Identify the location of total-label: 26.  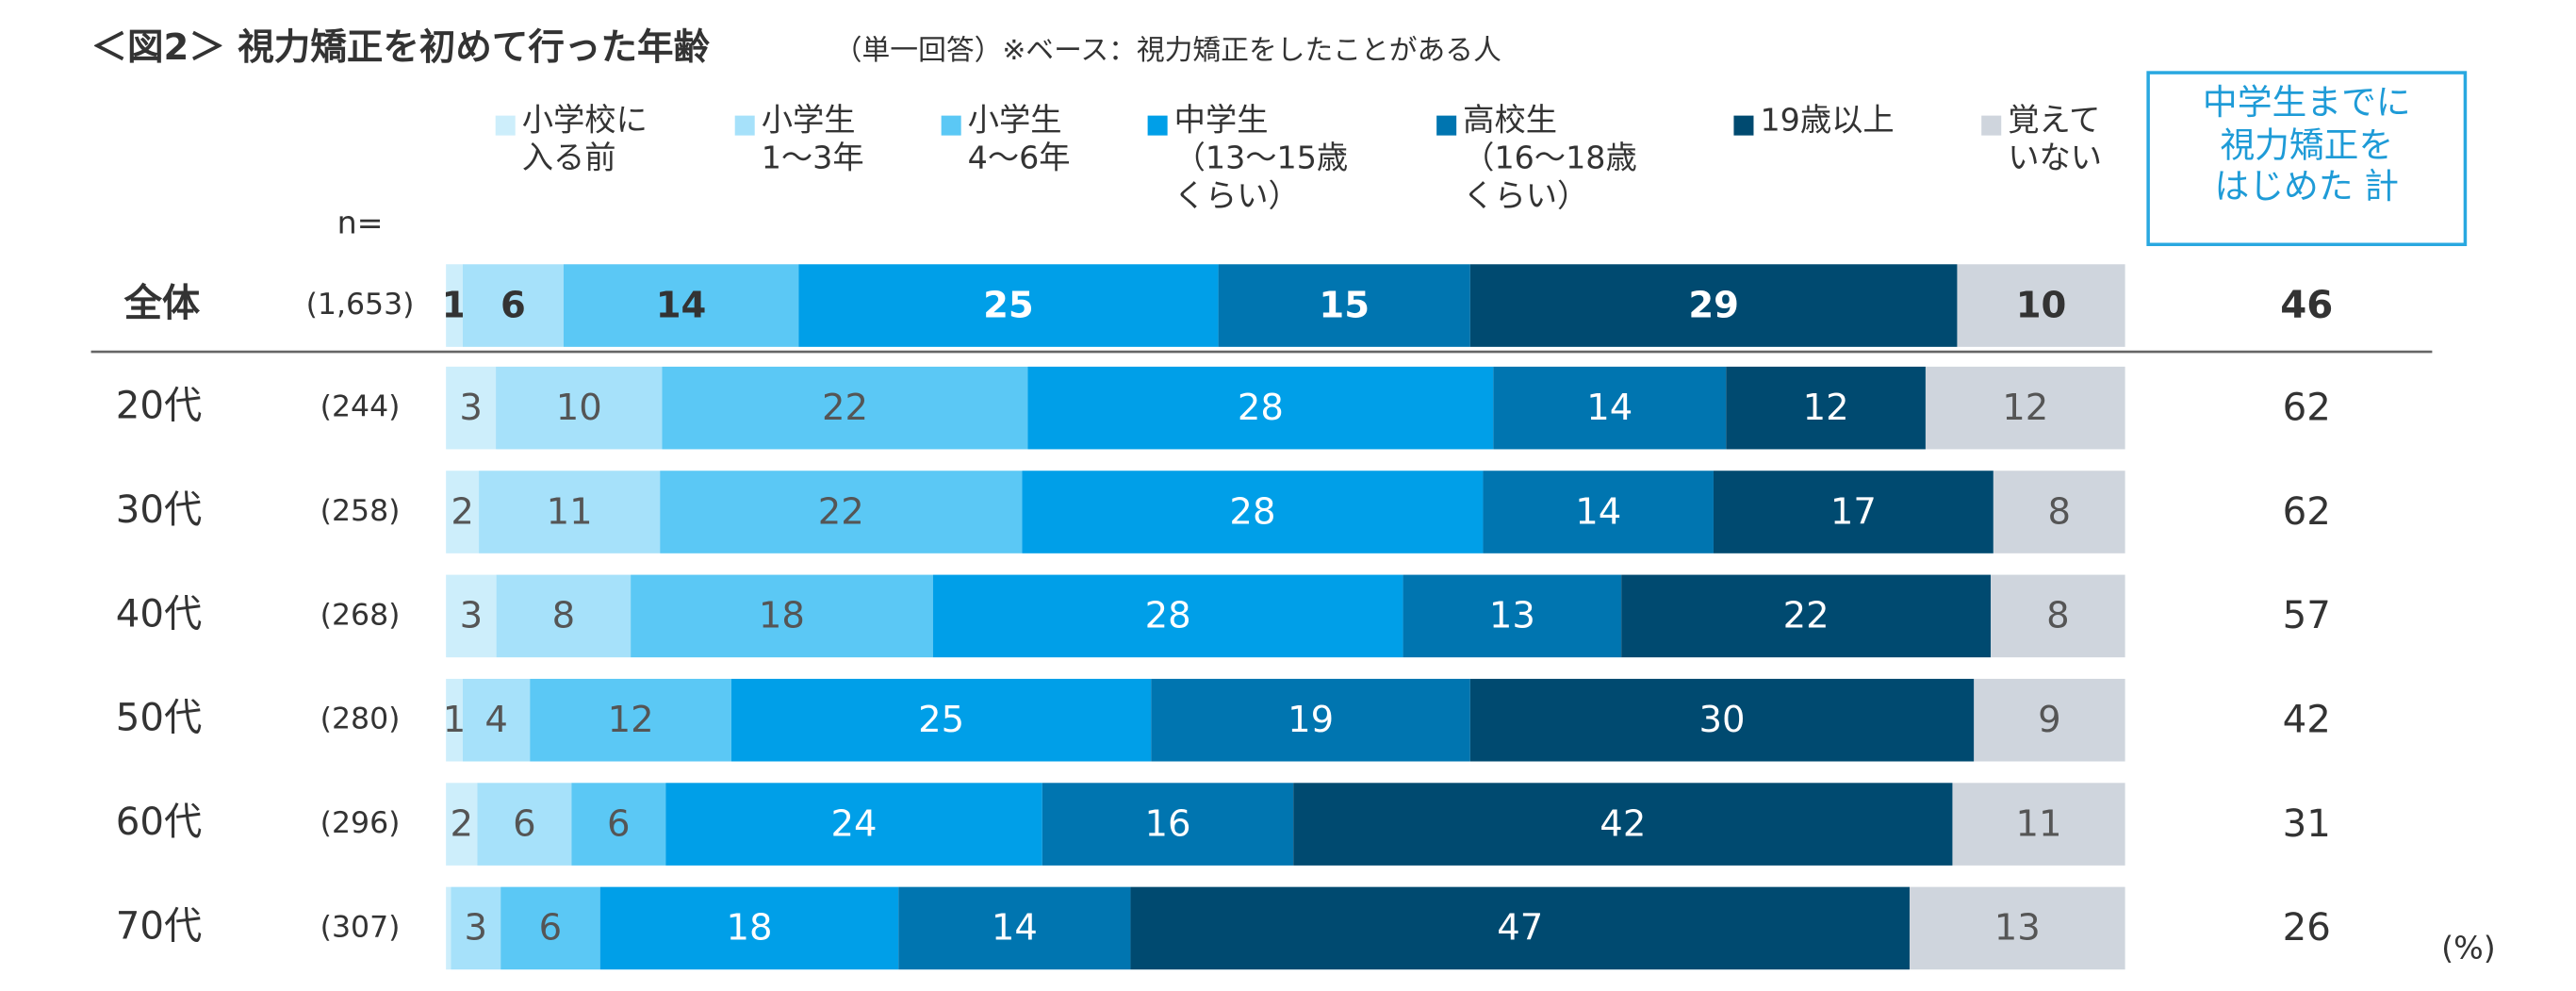
(2307, 928).